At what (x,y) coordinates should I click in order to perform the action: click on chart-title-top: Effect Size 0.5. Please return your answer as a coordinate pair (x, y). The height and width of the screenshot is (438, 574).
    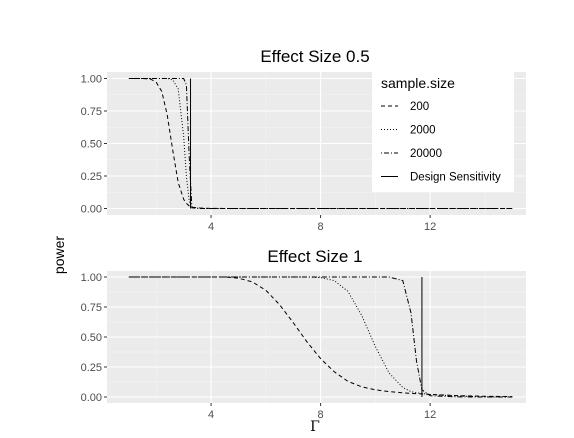
    Looking at the image, I should click on (314, 56).